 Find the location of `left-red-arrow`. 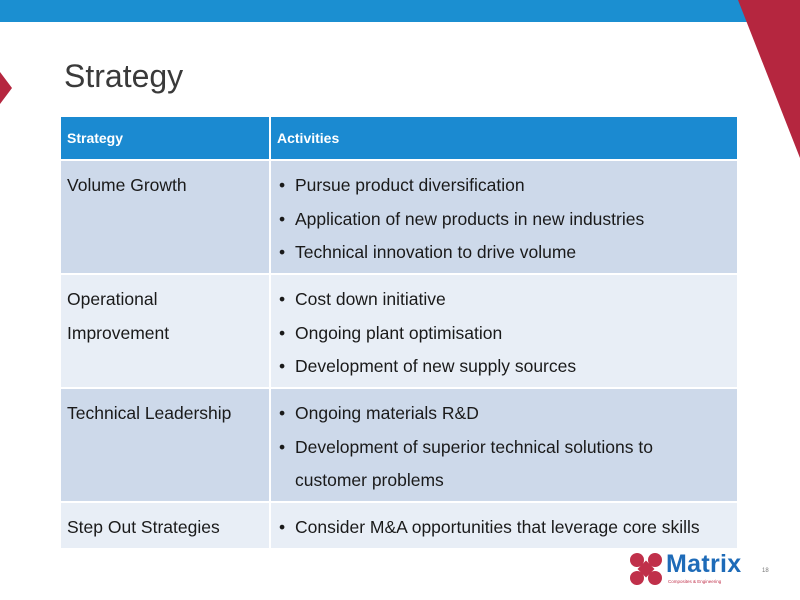

left-red-arrow is located at coordinates (6, 88).